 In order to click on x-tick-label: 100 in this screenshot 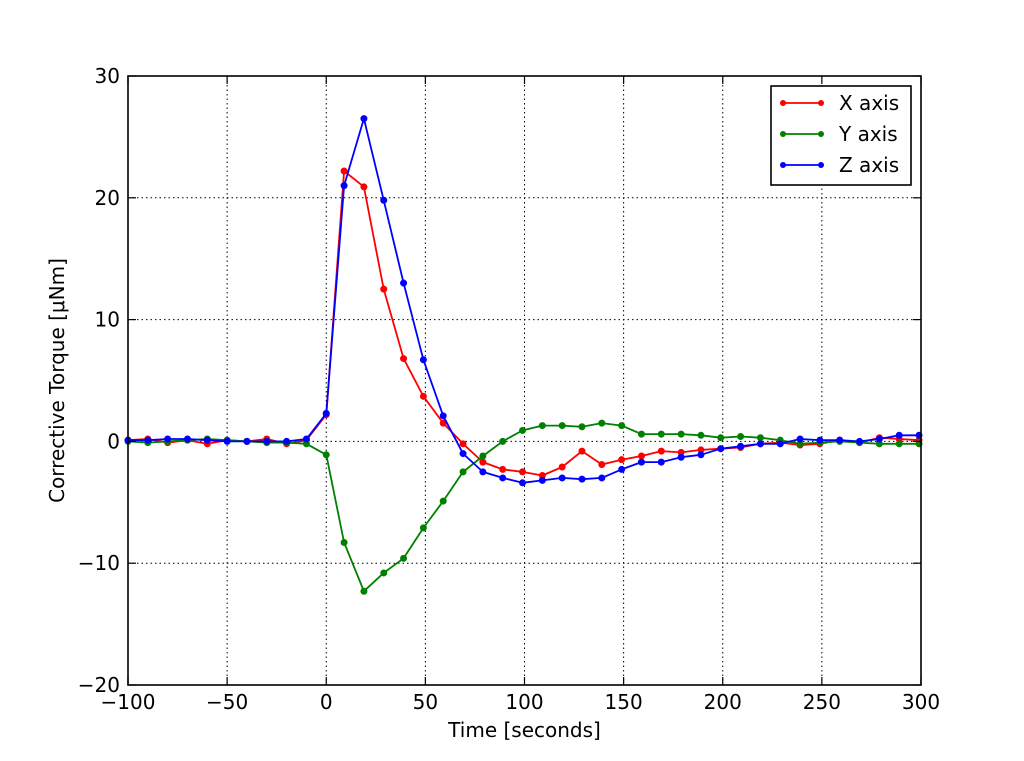, I will do `click(524, 702)`.